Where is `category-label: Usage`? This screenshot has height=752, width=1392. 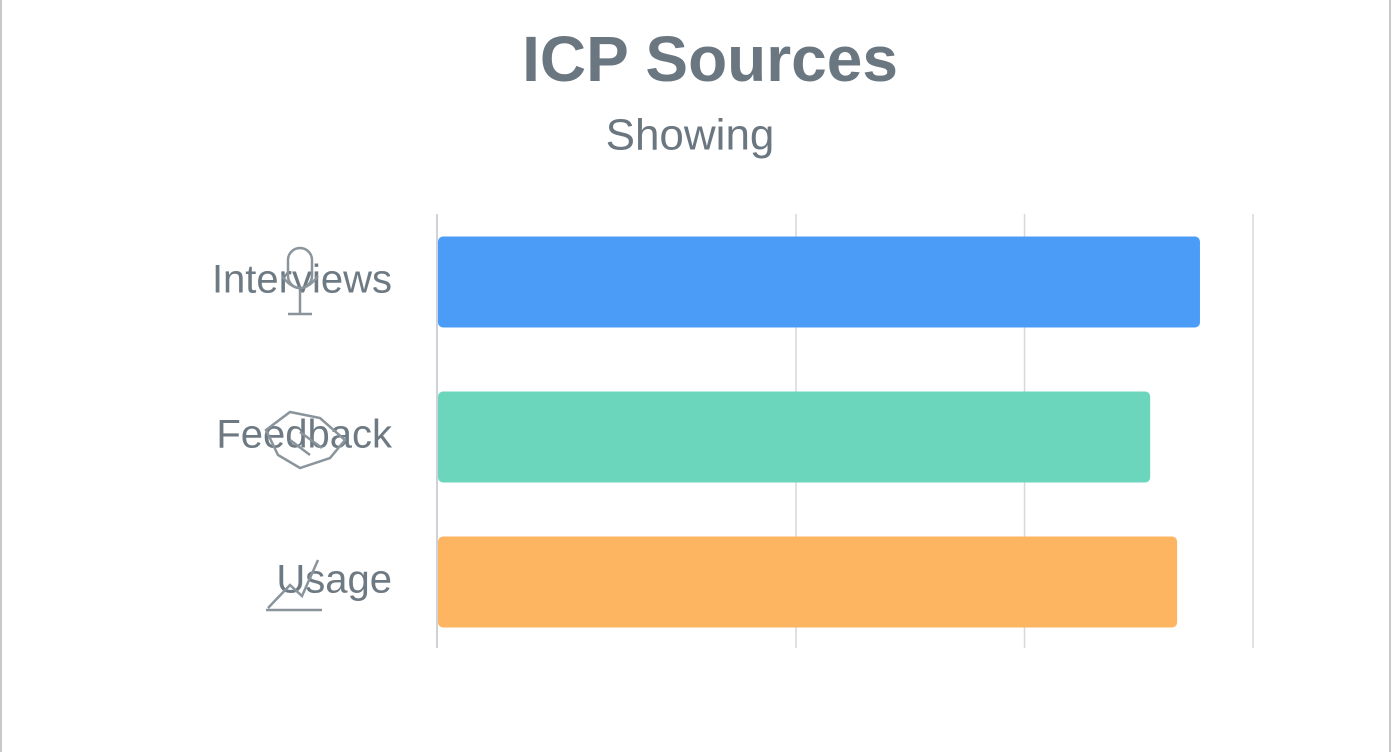
category-label: Usage is located at coordinates (334, 580).